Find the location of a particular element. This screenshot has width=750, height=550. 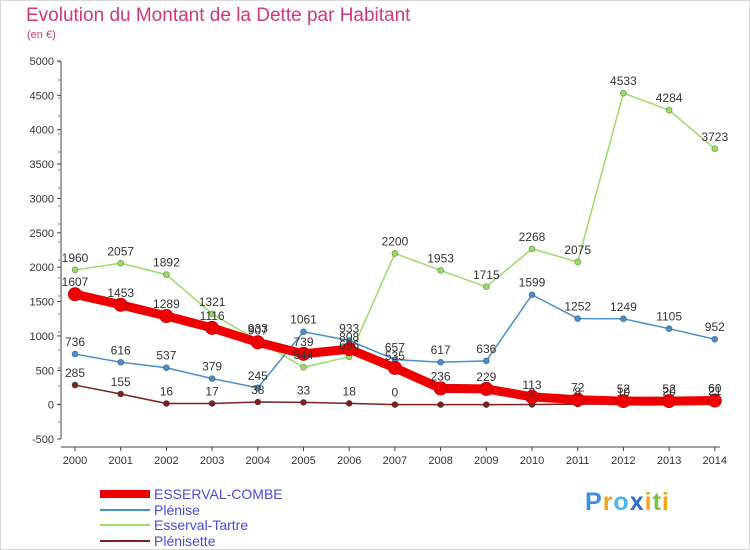

data-label: 535 is located at coordinates (395, 356).